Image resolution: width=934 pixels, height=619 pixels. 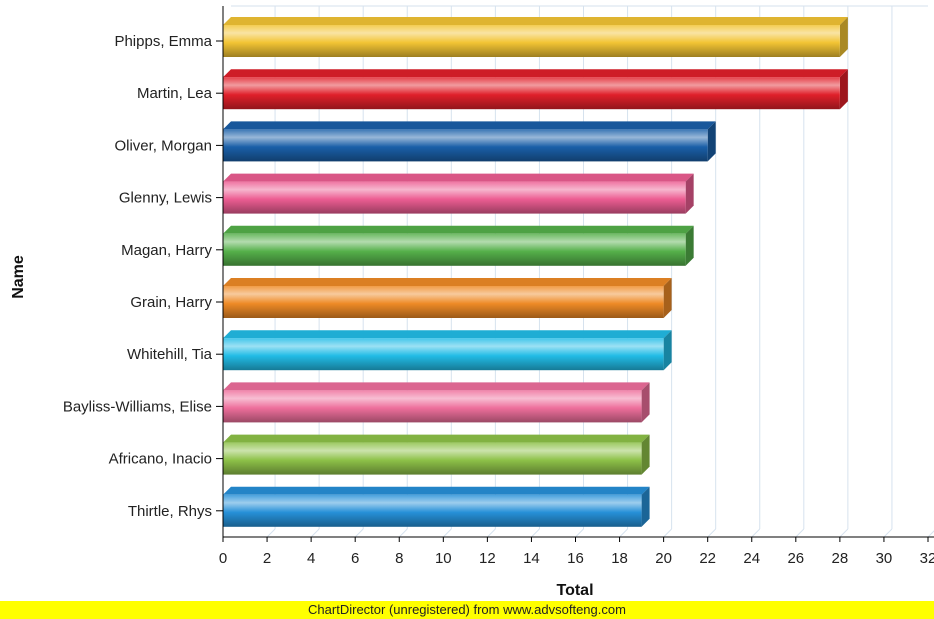 I want to click on category-label: Magan, Harry, so click(x=166, y=250).